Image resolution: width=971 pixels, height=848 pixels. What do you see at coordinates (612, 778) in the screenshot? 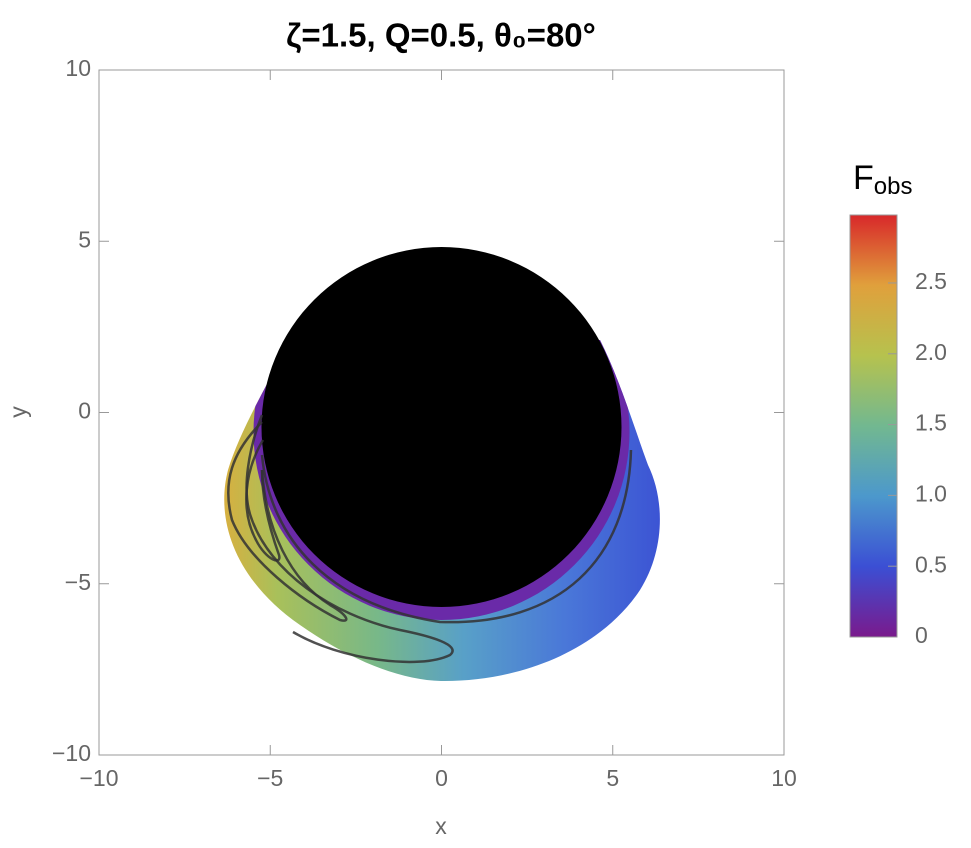
I see `x-tick-label: 5` at bounding box center [612, 778].